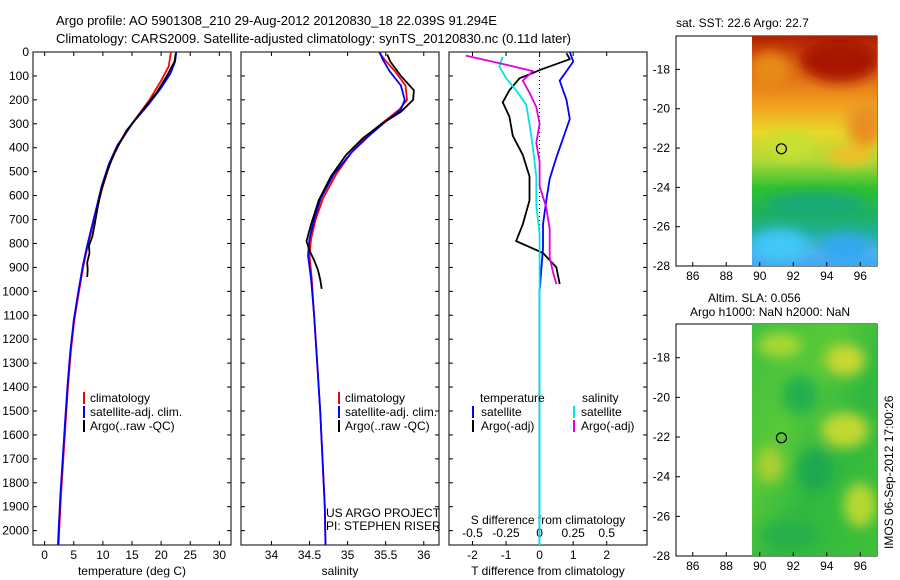 The image size is (900, 580). What do you see at coordinates (506, 555) in the screenshot?
I see `x-tick-label: -1` at bounding box center [506, 555].